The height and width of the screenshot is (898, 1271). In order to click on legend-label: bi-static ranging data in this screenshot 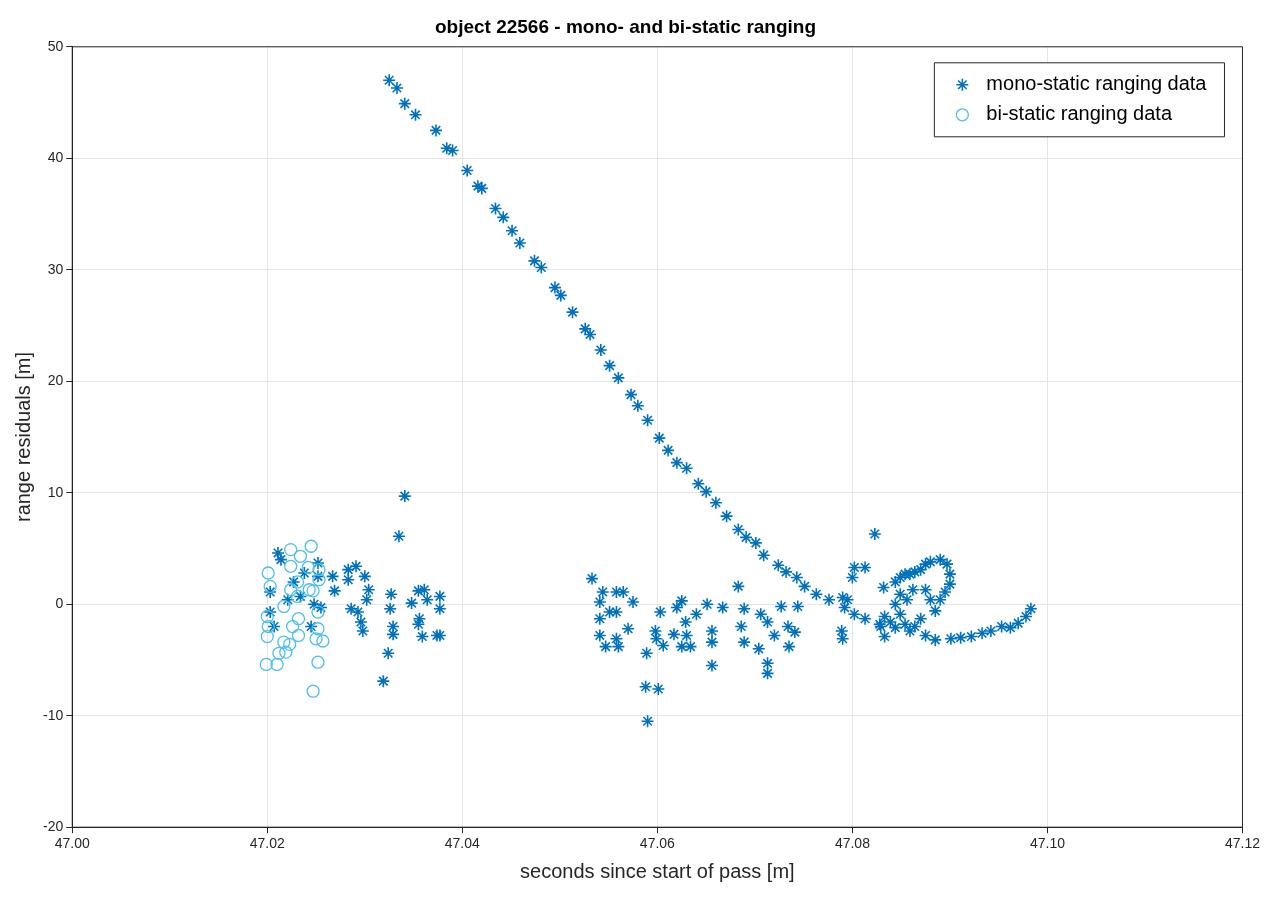, I will do `click(1079, 113)`.